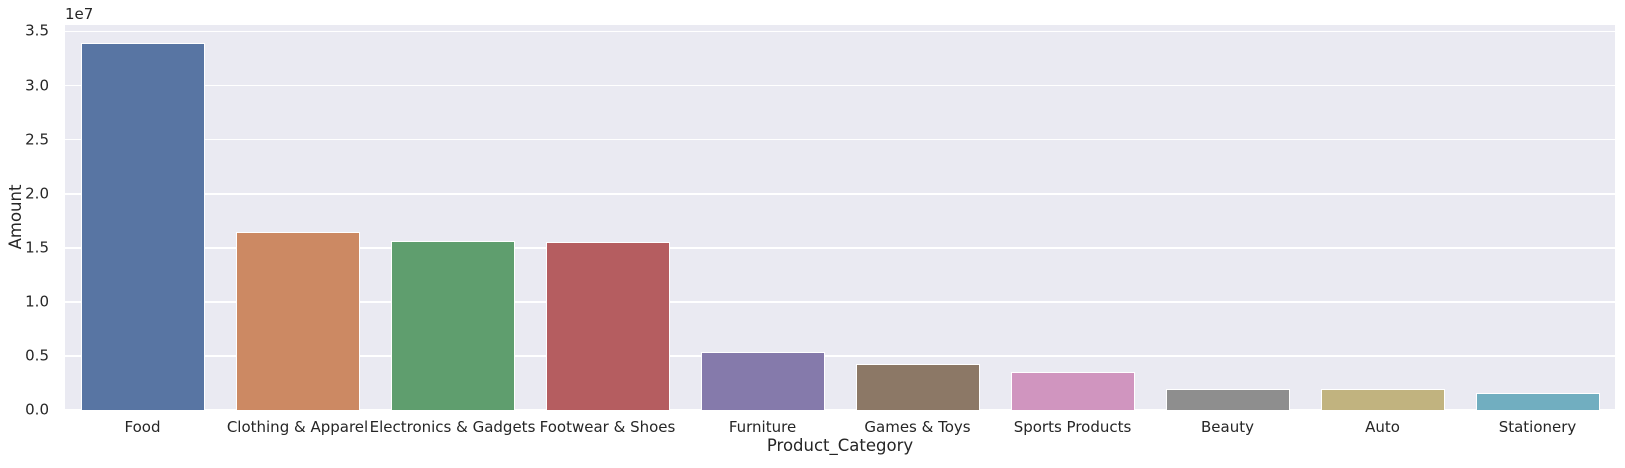  Describe the element at coordinates (1537, 401) in the screenshot. I see `bar-stationery` at that location.